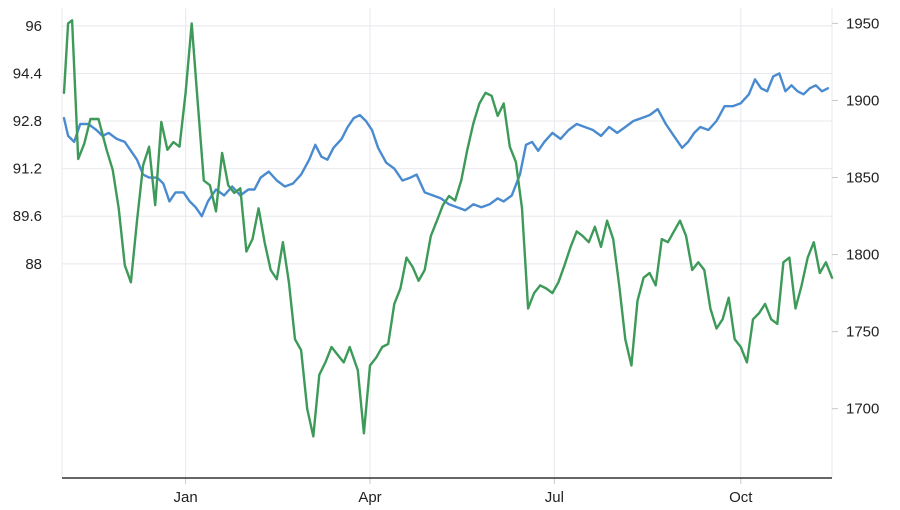  Describe the element at coordinates (862, 178) in the screenshot. I see `right-tick-label: 1850` at that location.